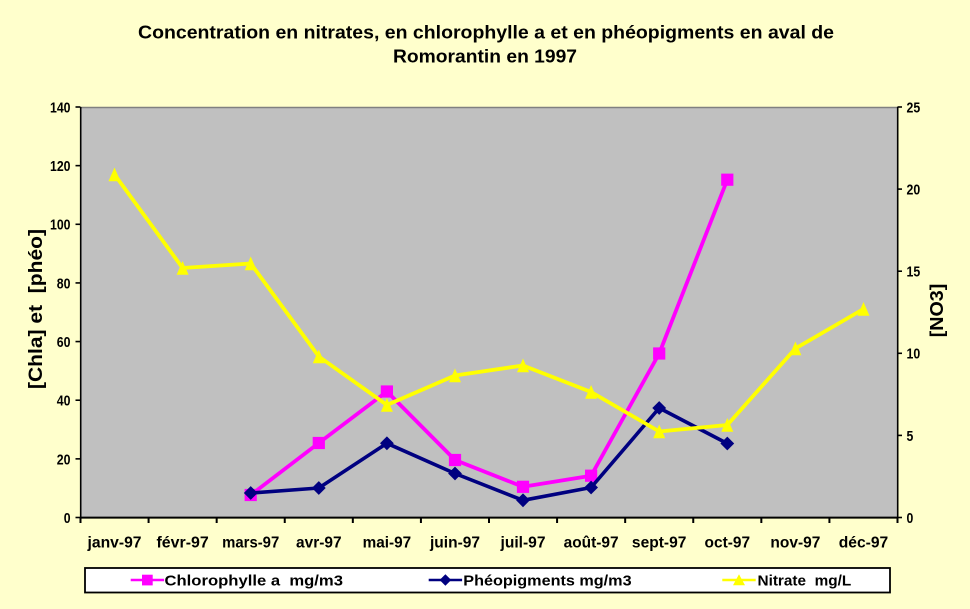  I want to click on svg-text: juin-97, so click(454, 543).